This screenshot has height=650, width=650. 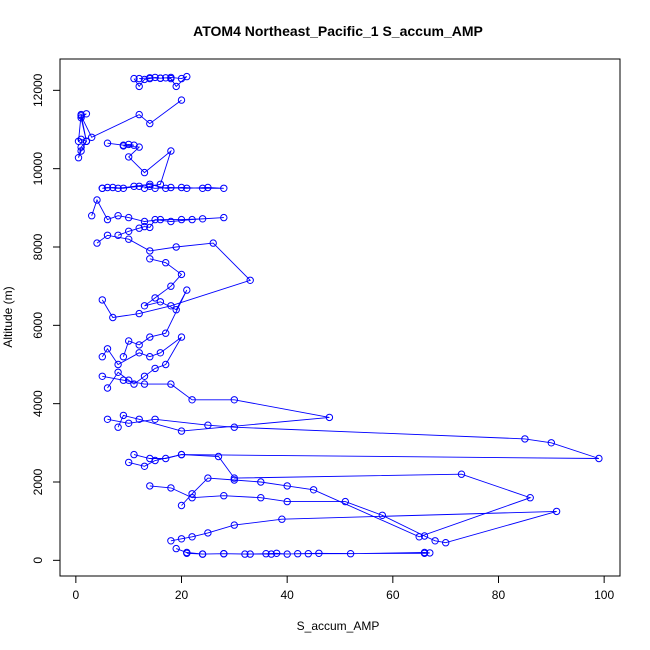 What do you see at coordinates (182, 595) in the screenshot?
I see `x-tick-label: 20` at bounding box center [182, 595].